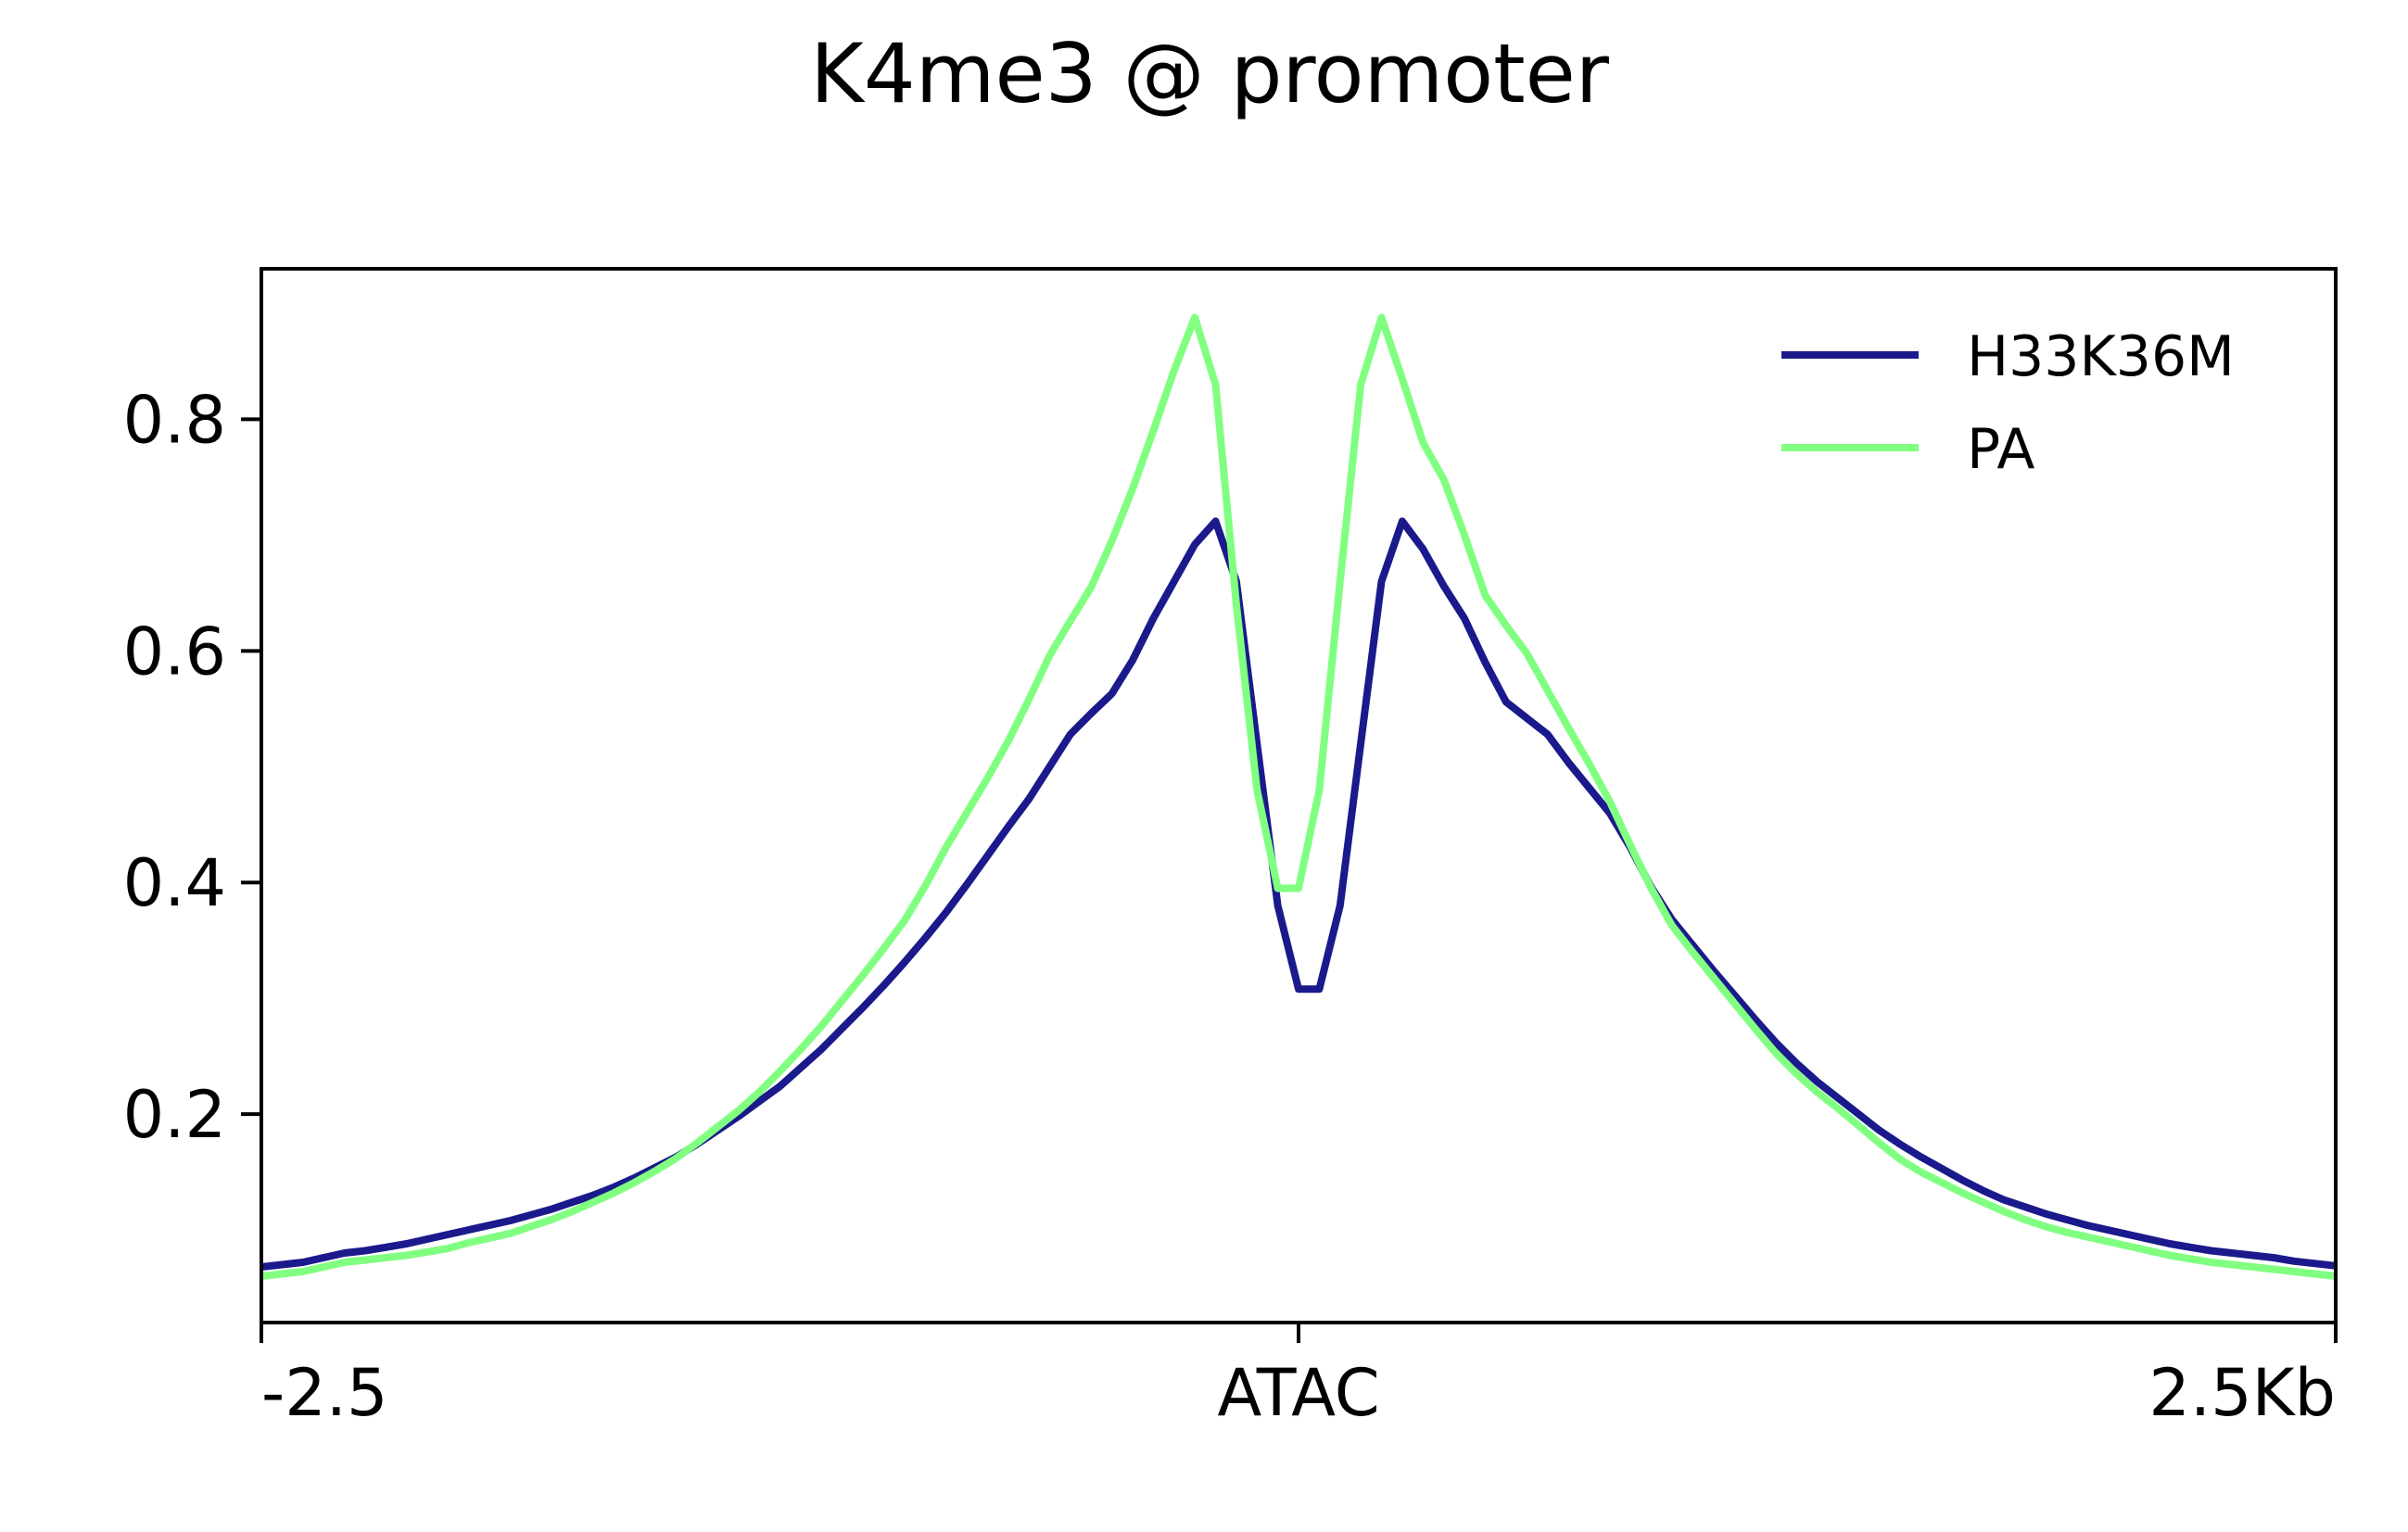  Describe the element at coordinates (2000, 450) in the screenshot. I see `legend-label: PA` at that location.